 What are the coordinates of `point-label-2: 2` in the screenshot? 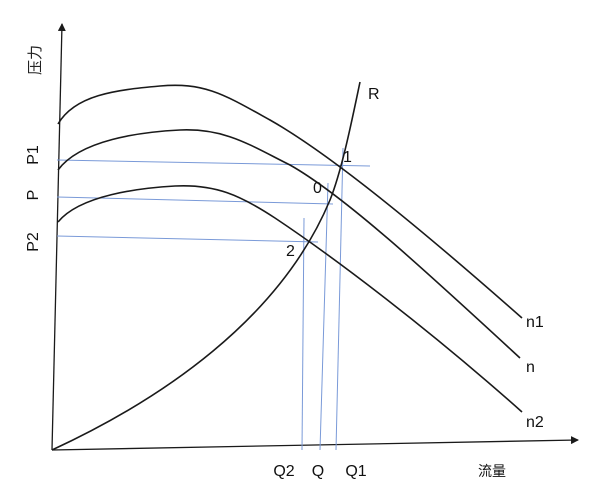 It's located at (290, 251).